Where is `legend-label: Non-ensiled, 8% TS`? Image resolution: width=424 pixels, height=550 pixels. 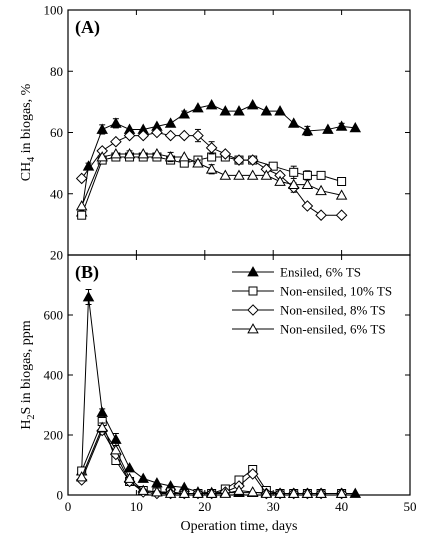 legend-label: Non-ensiled, 8% TS is located at coordinates (333, 310).